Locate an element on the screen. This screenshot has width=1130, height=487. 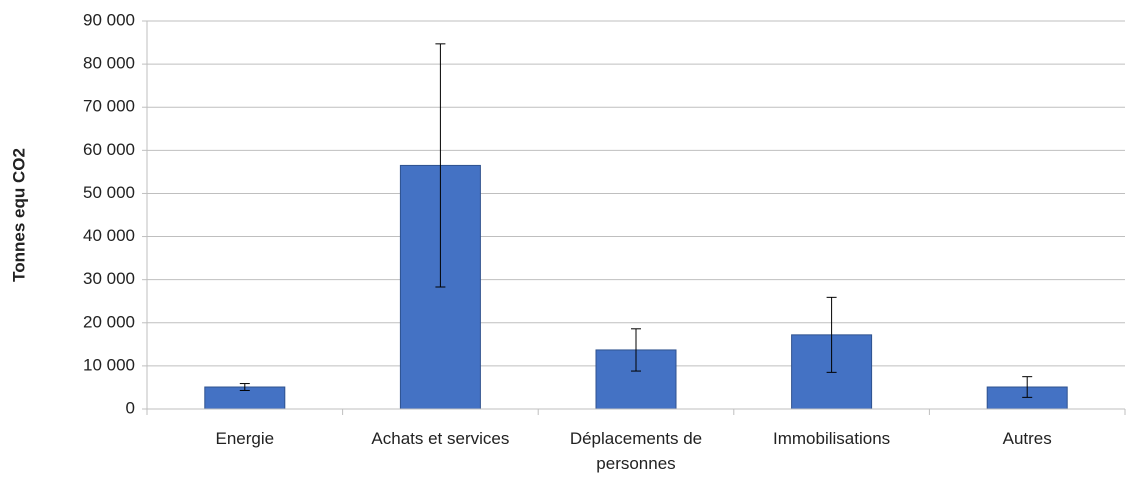
y-axis-title: Tonnes equ CO2 is located at coordinates (18, 215).